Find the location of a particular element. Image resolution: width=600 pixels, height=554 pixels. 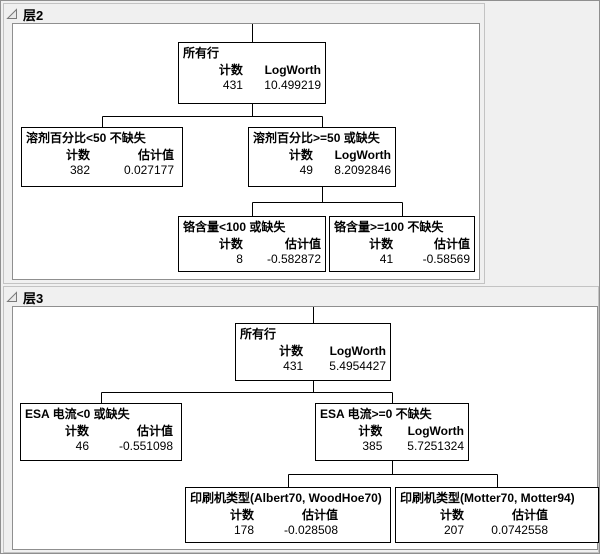

tree-node: ESA 电流<0 或缺失 计数 46 估计值 -0.551098 is located at coordinates (101, 432).